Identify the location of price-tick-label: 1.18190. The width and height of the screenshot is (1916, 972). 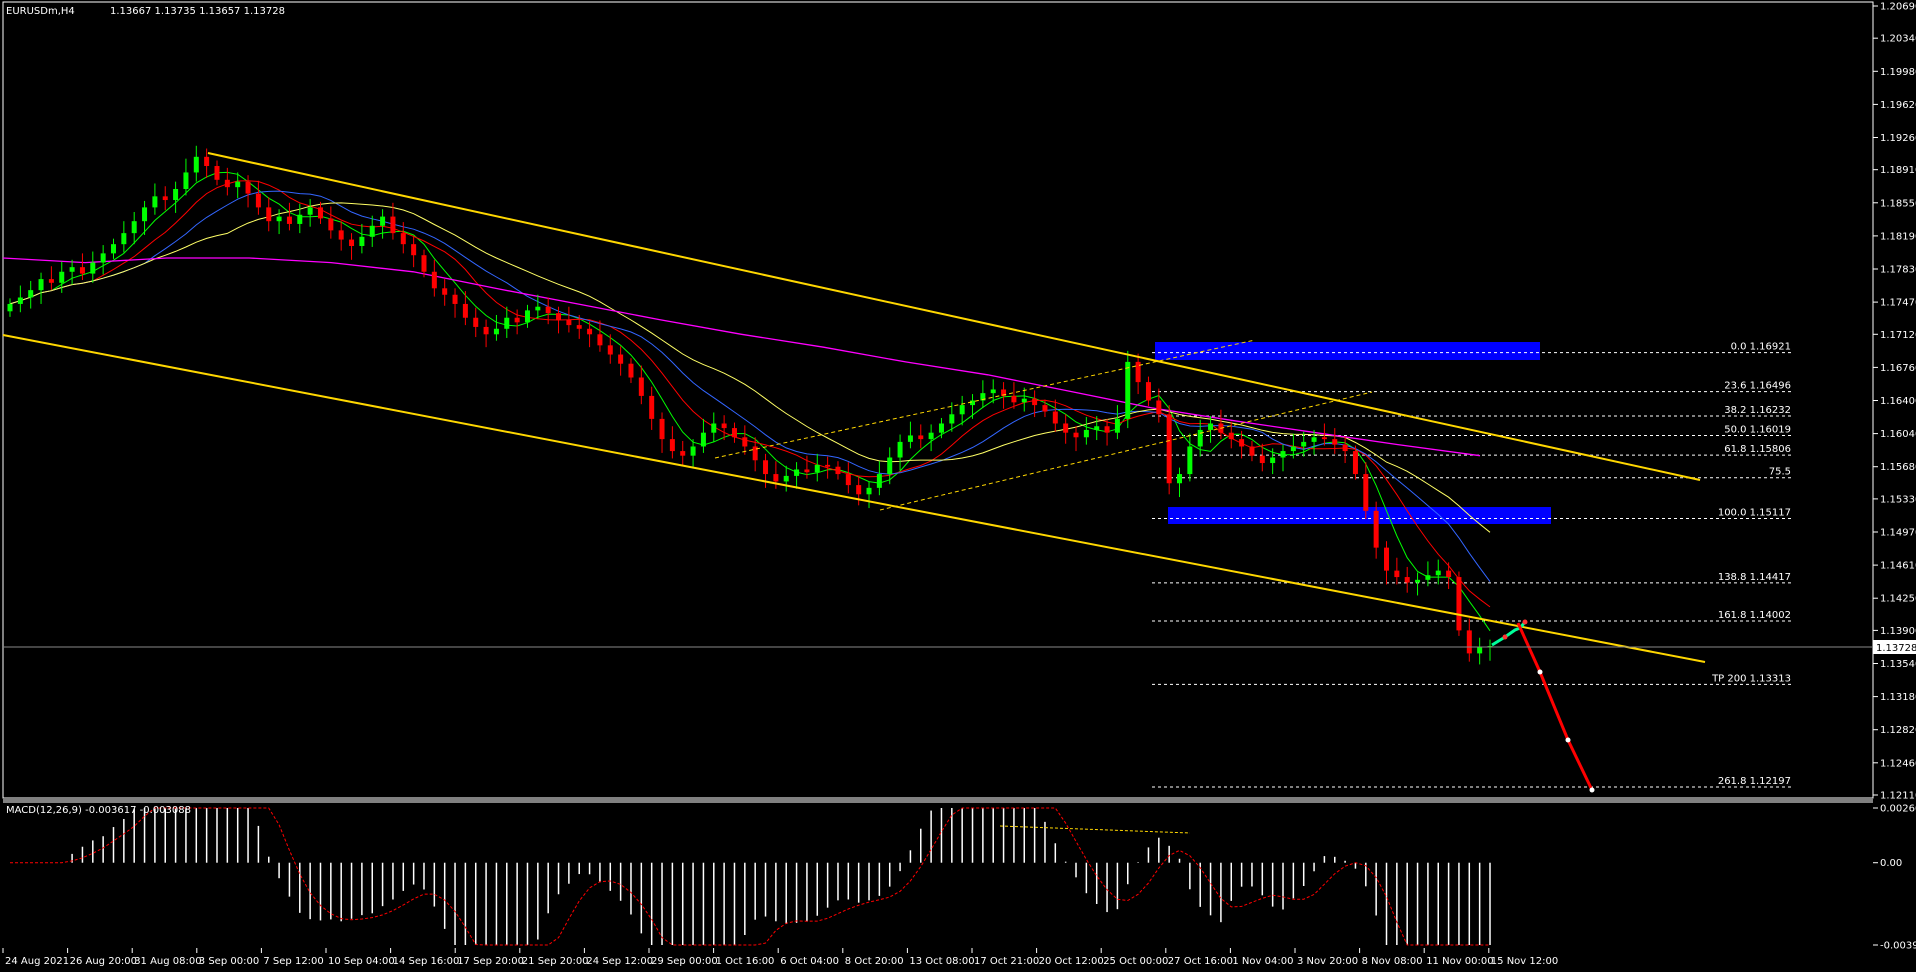
(1898, 236).